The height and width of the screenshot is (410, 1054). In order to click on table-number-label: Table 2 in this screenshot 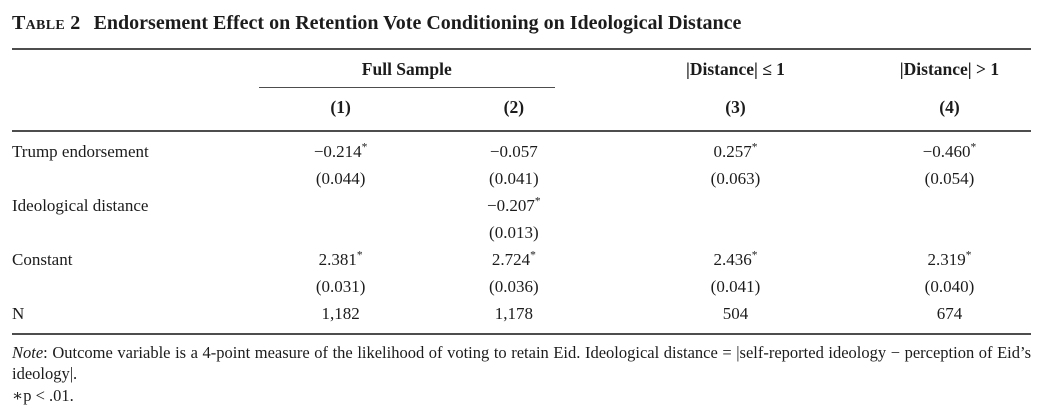, I will do `click(46, 23)`.